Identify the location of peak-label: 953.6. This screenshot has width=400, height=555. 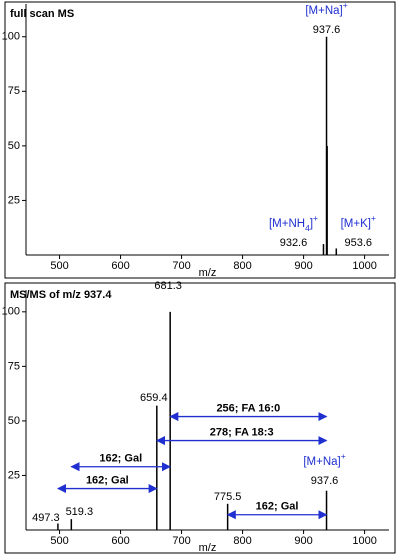
(359, 243).